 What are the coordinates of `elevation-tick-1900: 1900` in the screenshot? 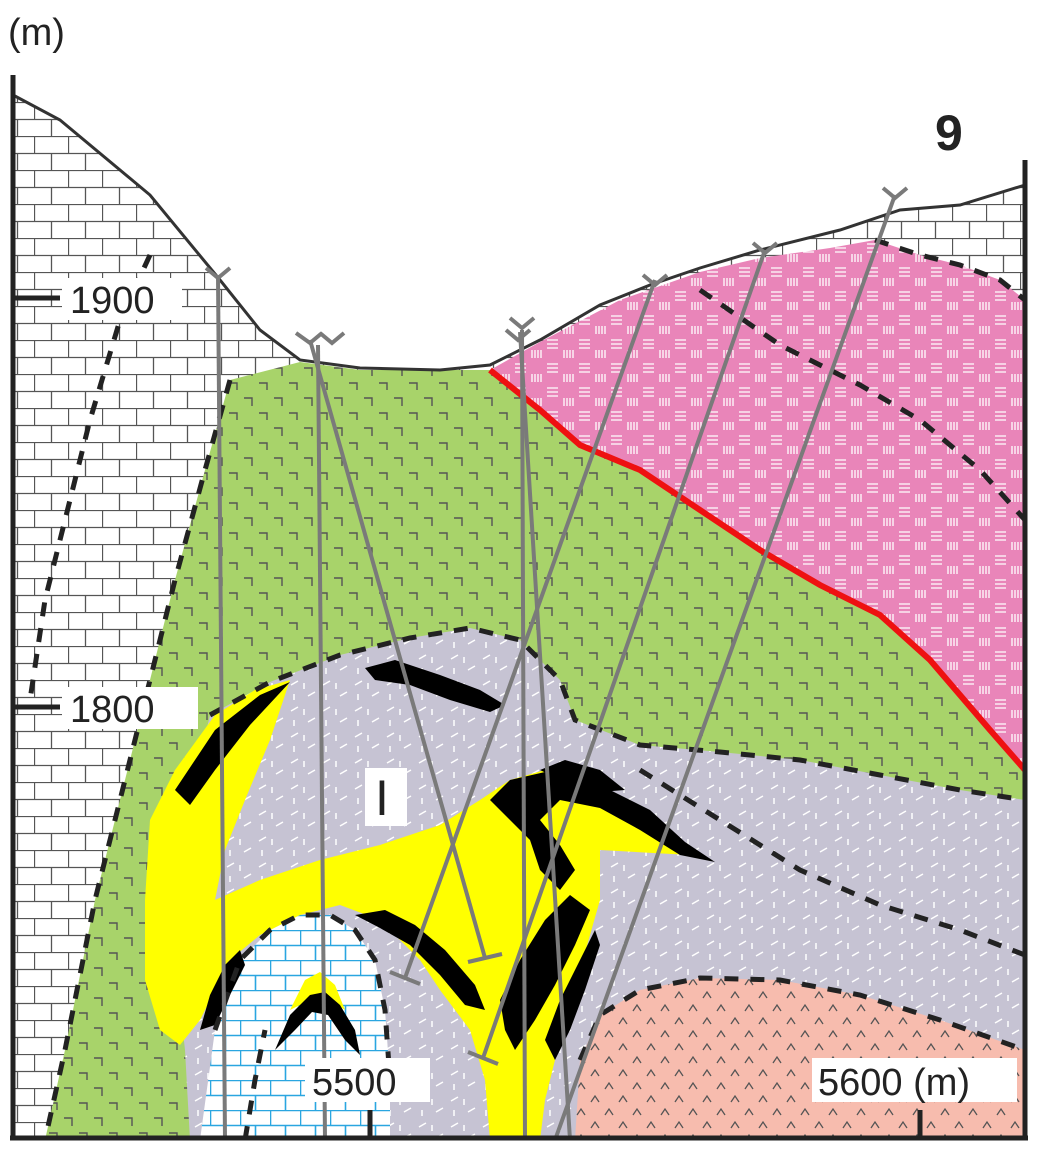 It's located at (112, 301).